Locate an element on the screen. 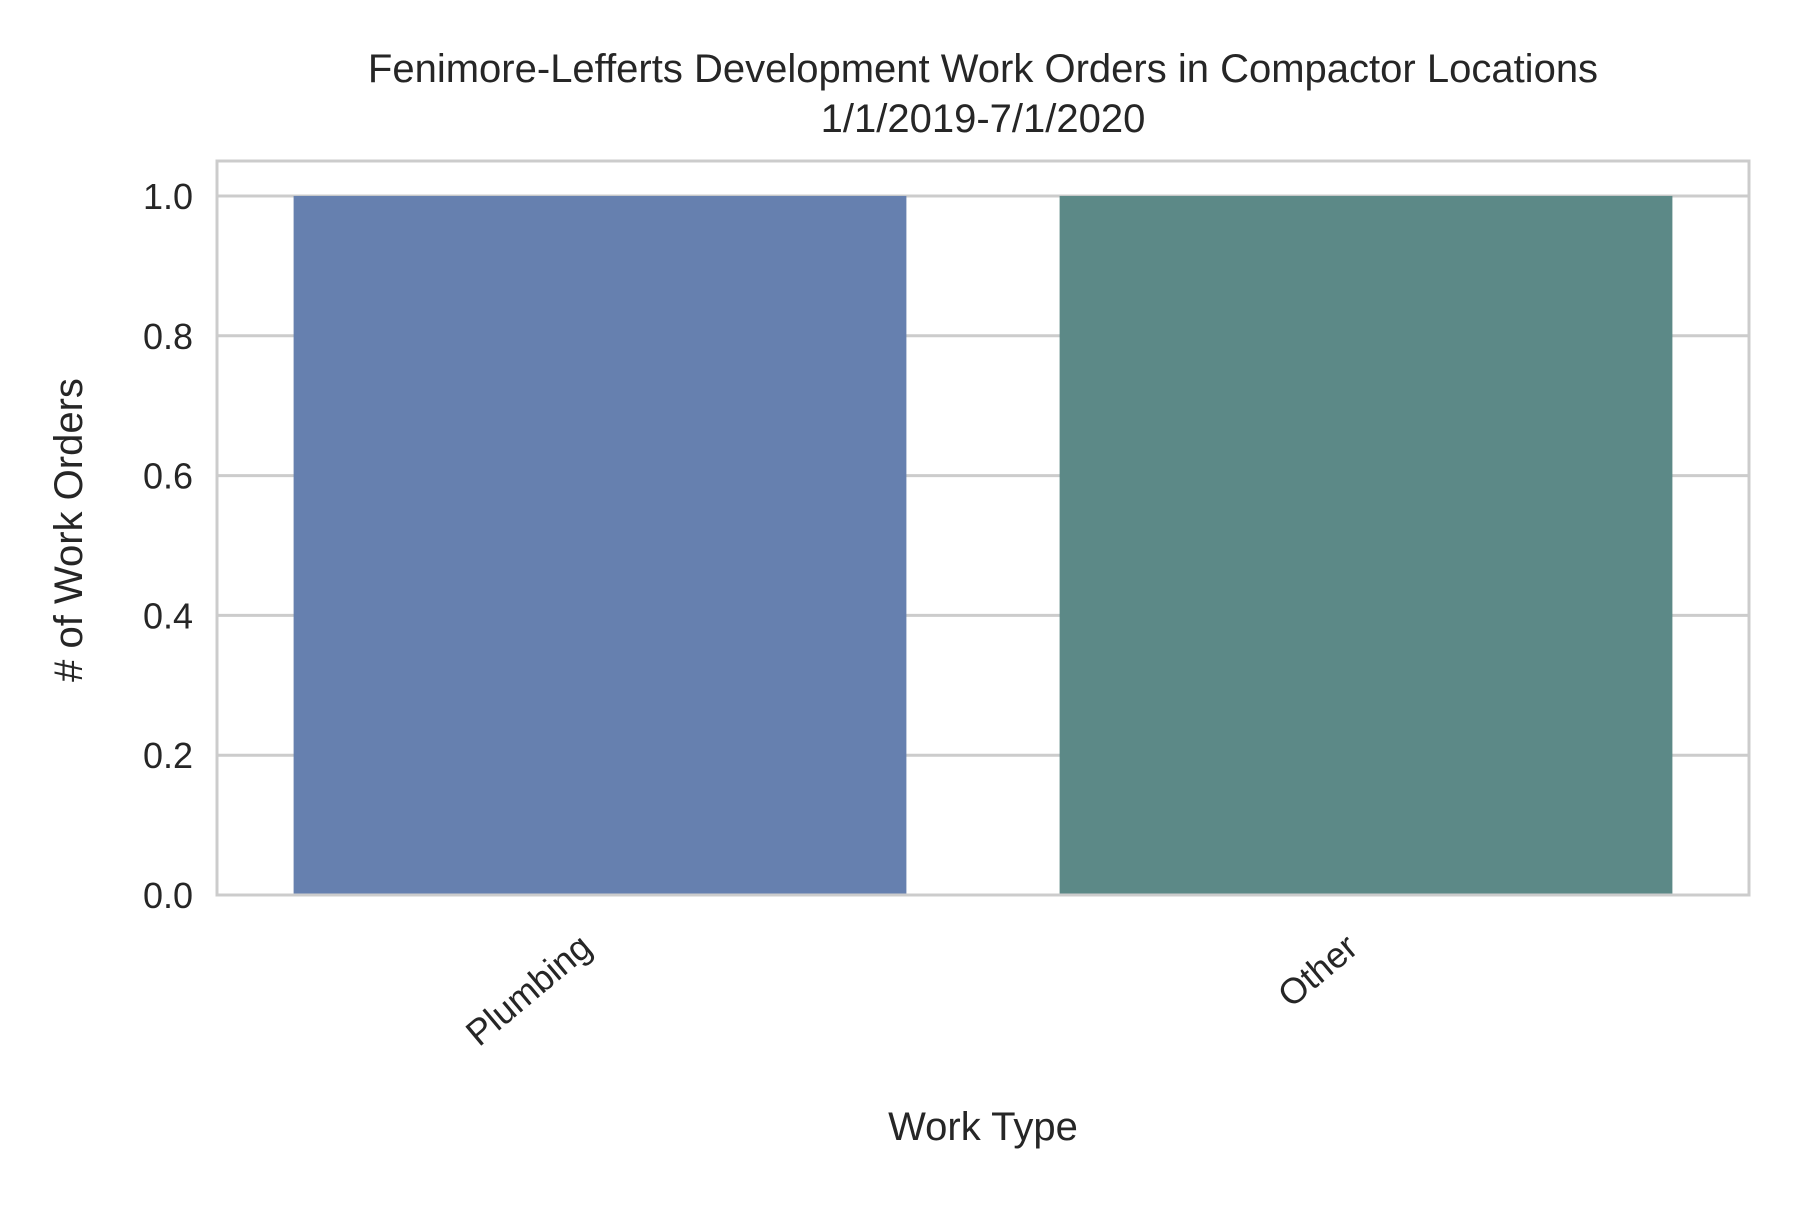  y-tick-label-0: 0.0 is located at coordinates (168, 895).